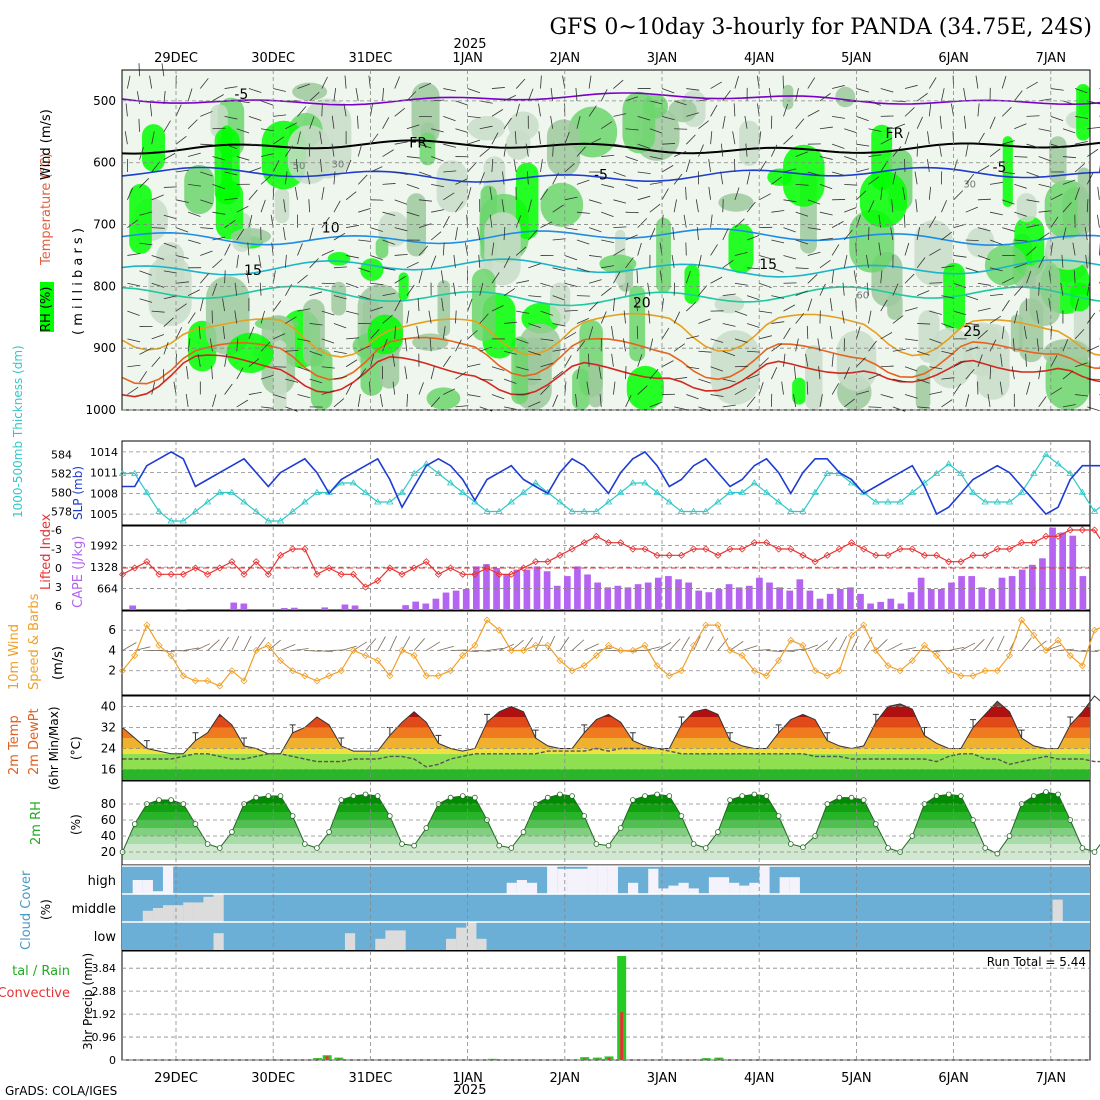 The width and height of the screenshot is (1100, 1100). Describe the element at coordinates (104, 493) in the screenshot. I see `slp-tick-label: 1008` at that location.